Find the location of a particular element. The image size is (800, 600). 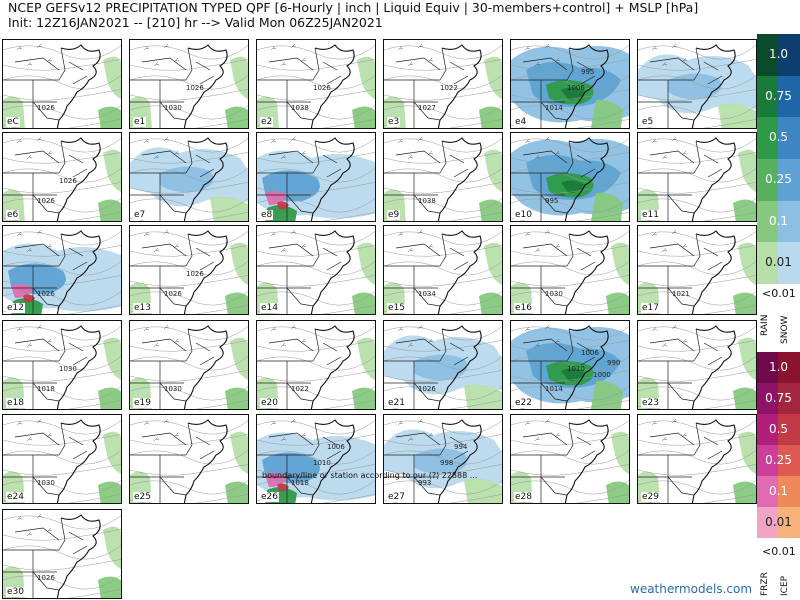

rain-snow-left-swatch is located at coordinates (767, 180).